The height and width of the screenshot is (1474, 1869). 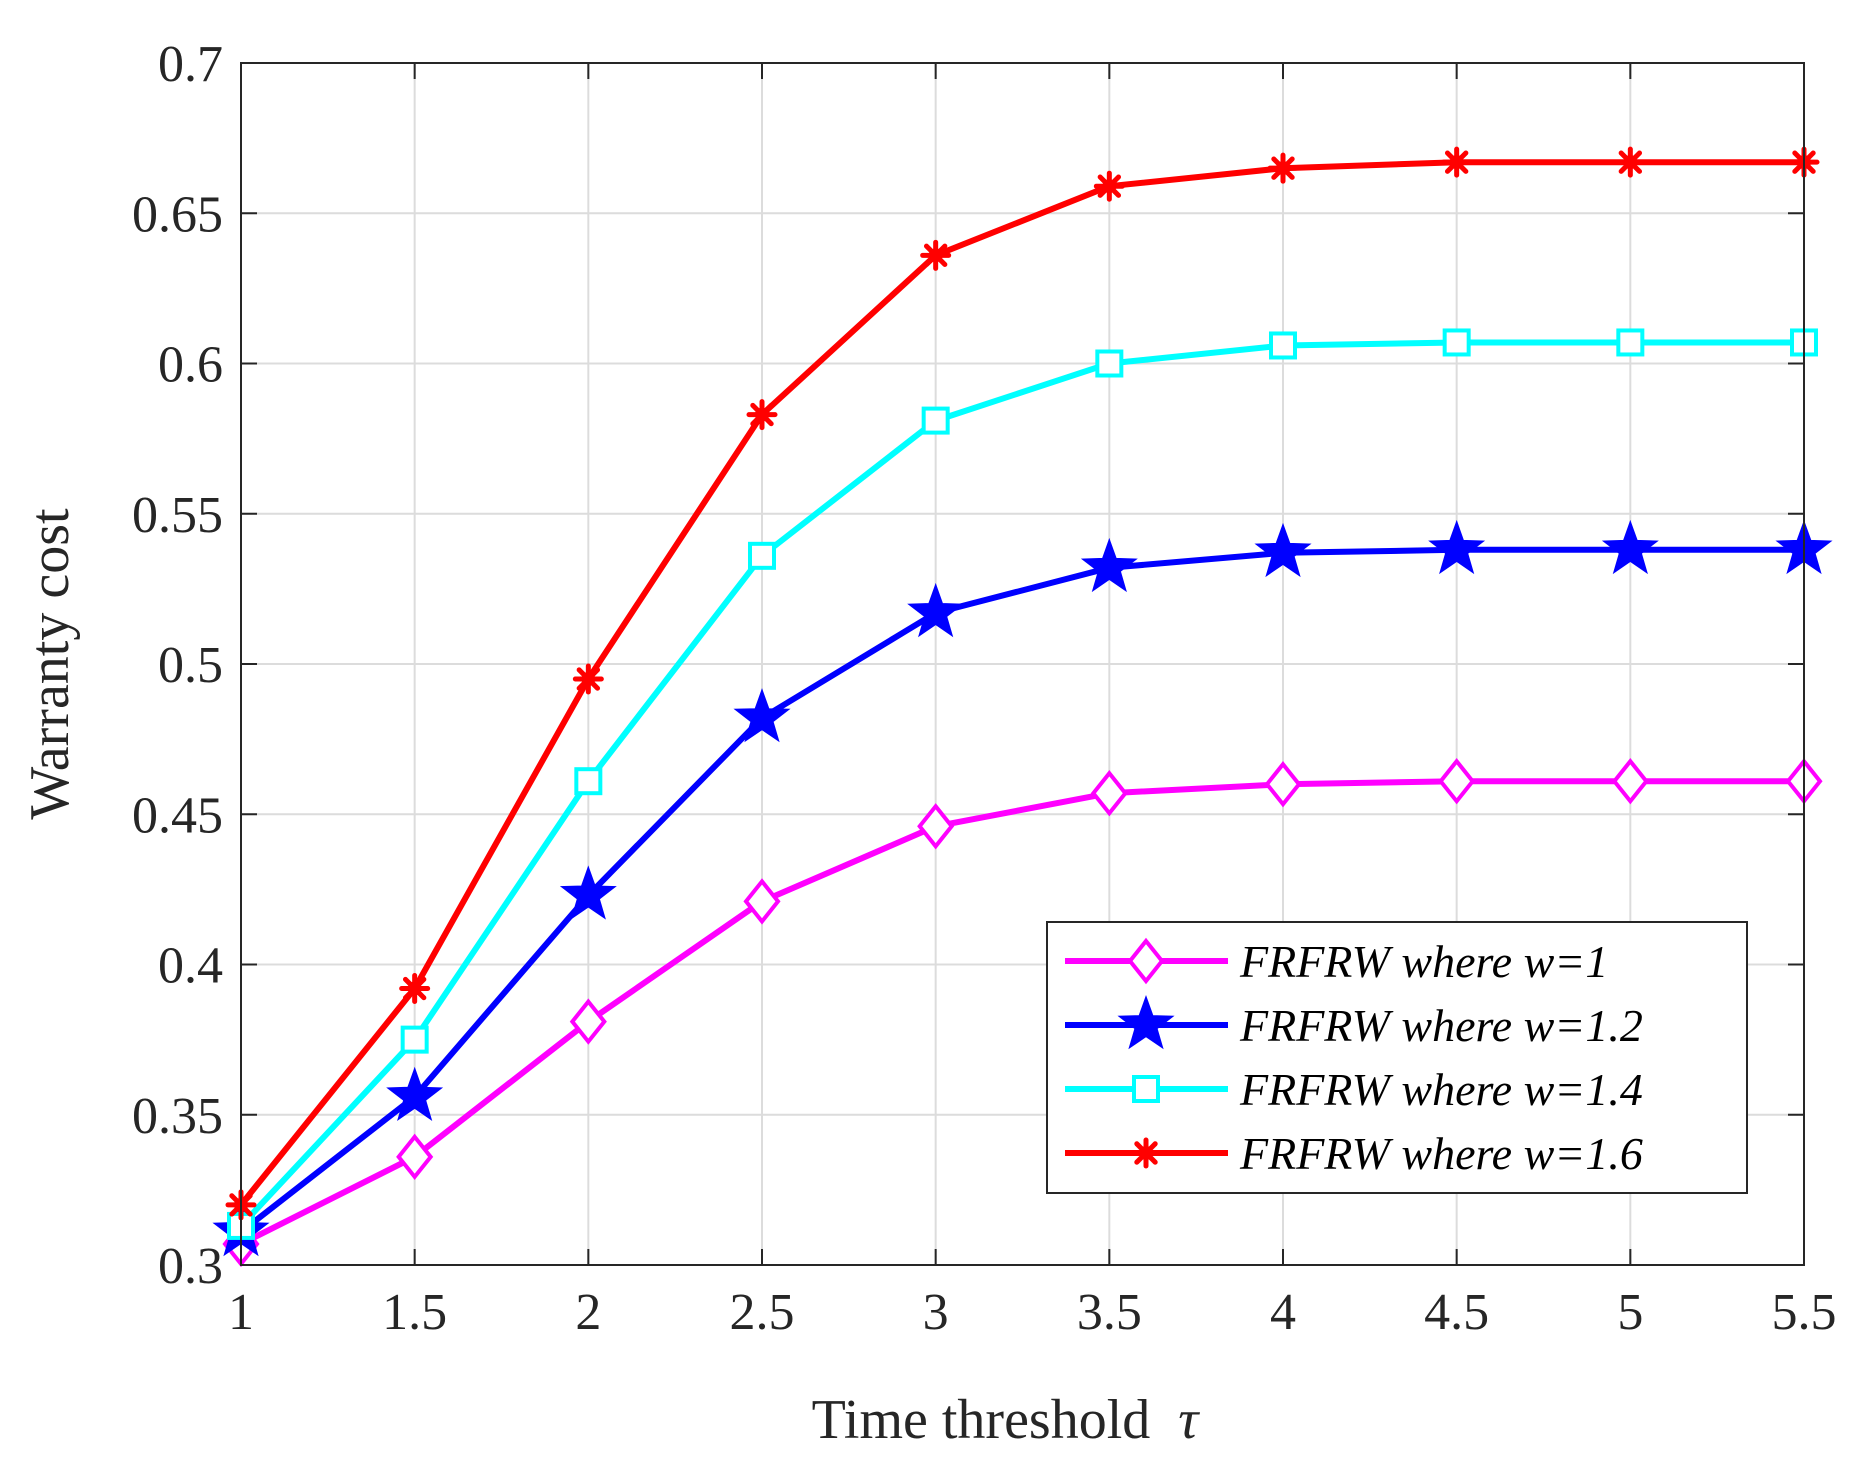 What do you see at coordinates (177, 214) in the screenshot?
I see `y-tick-label: 0.65` at bounding box center [177, 214].